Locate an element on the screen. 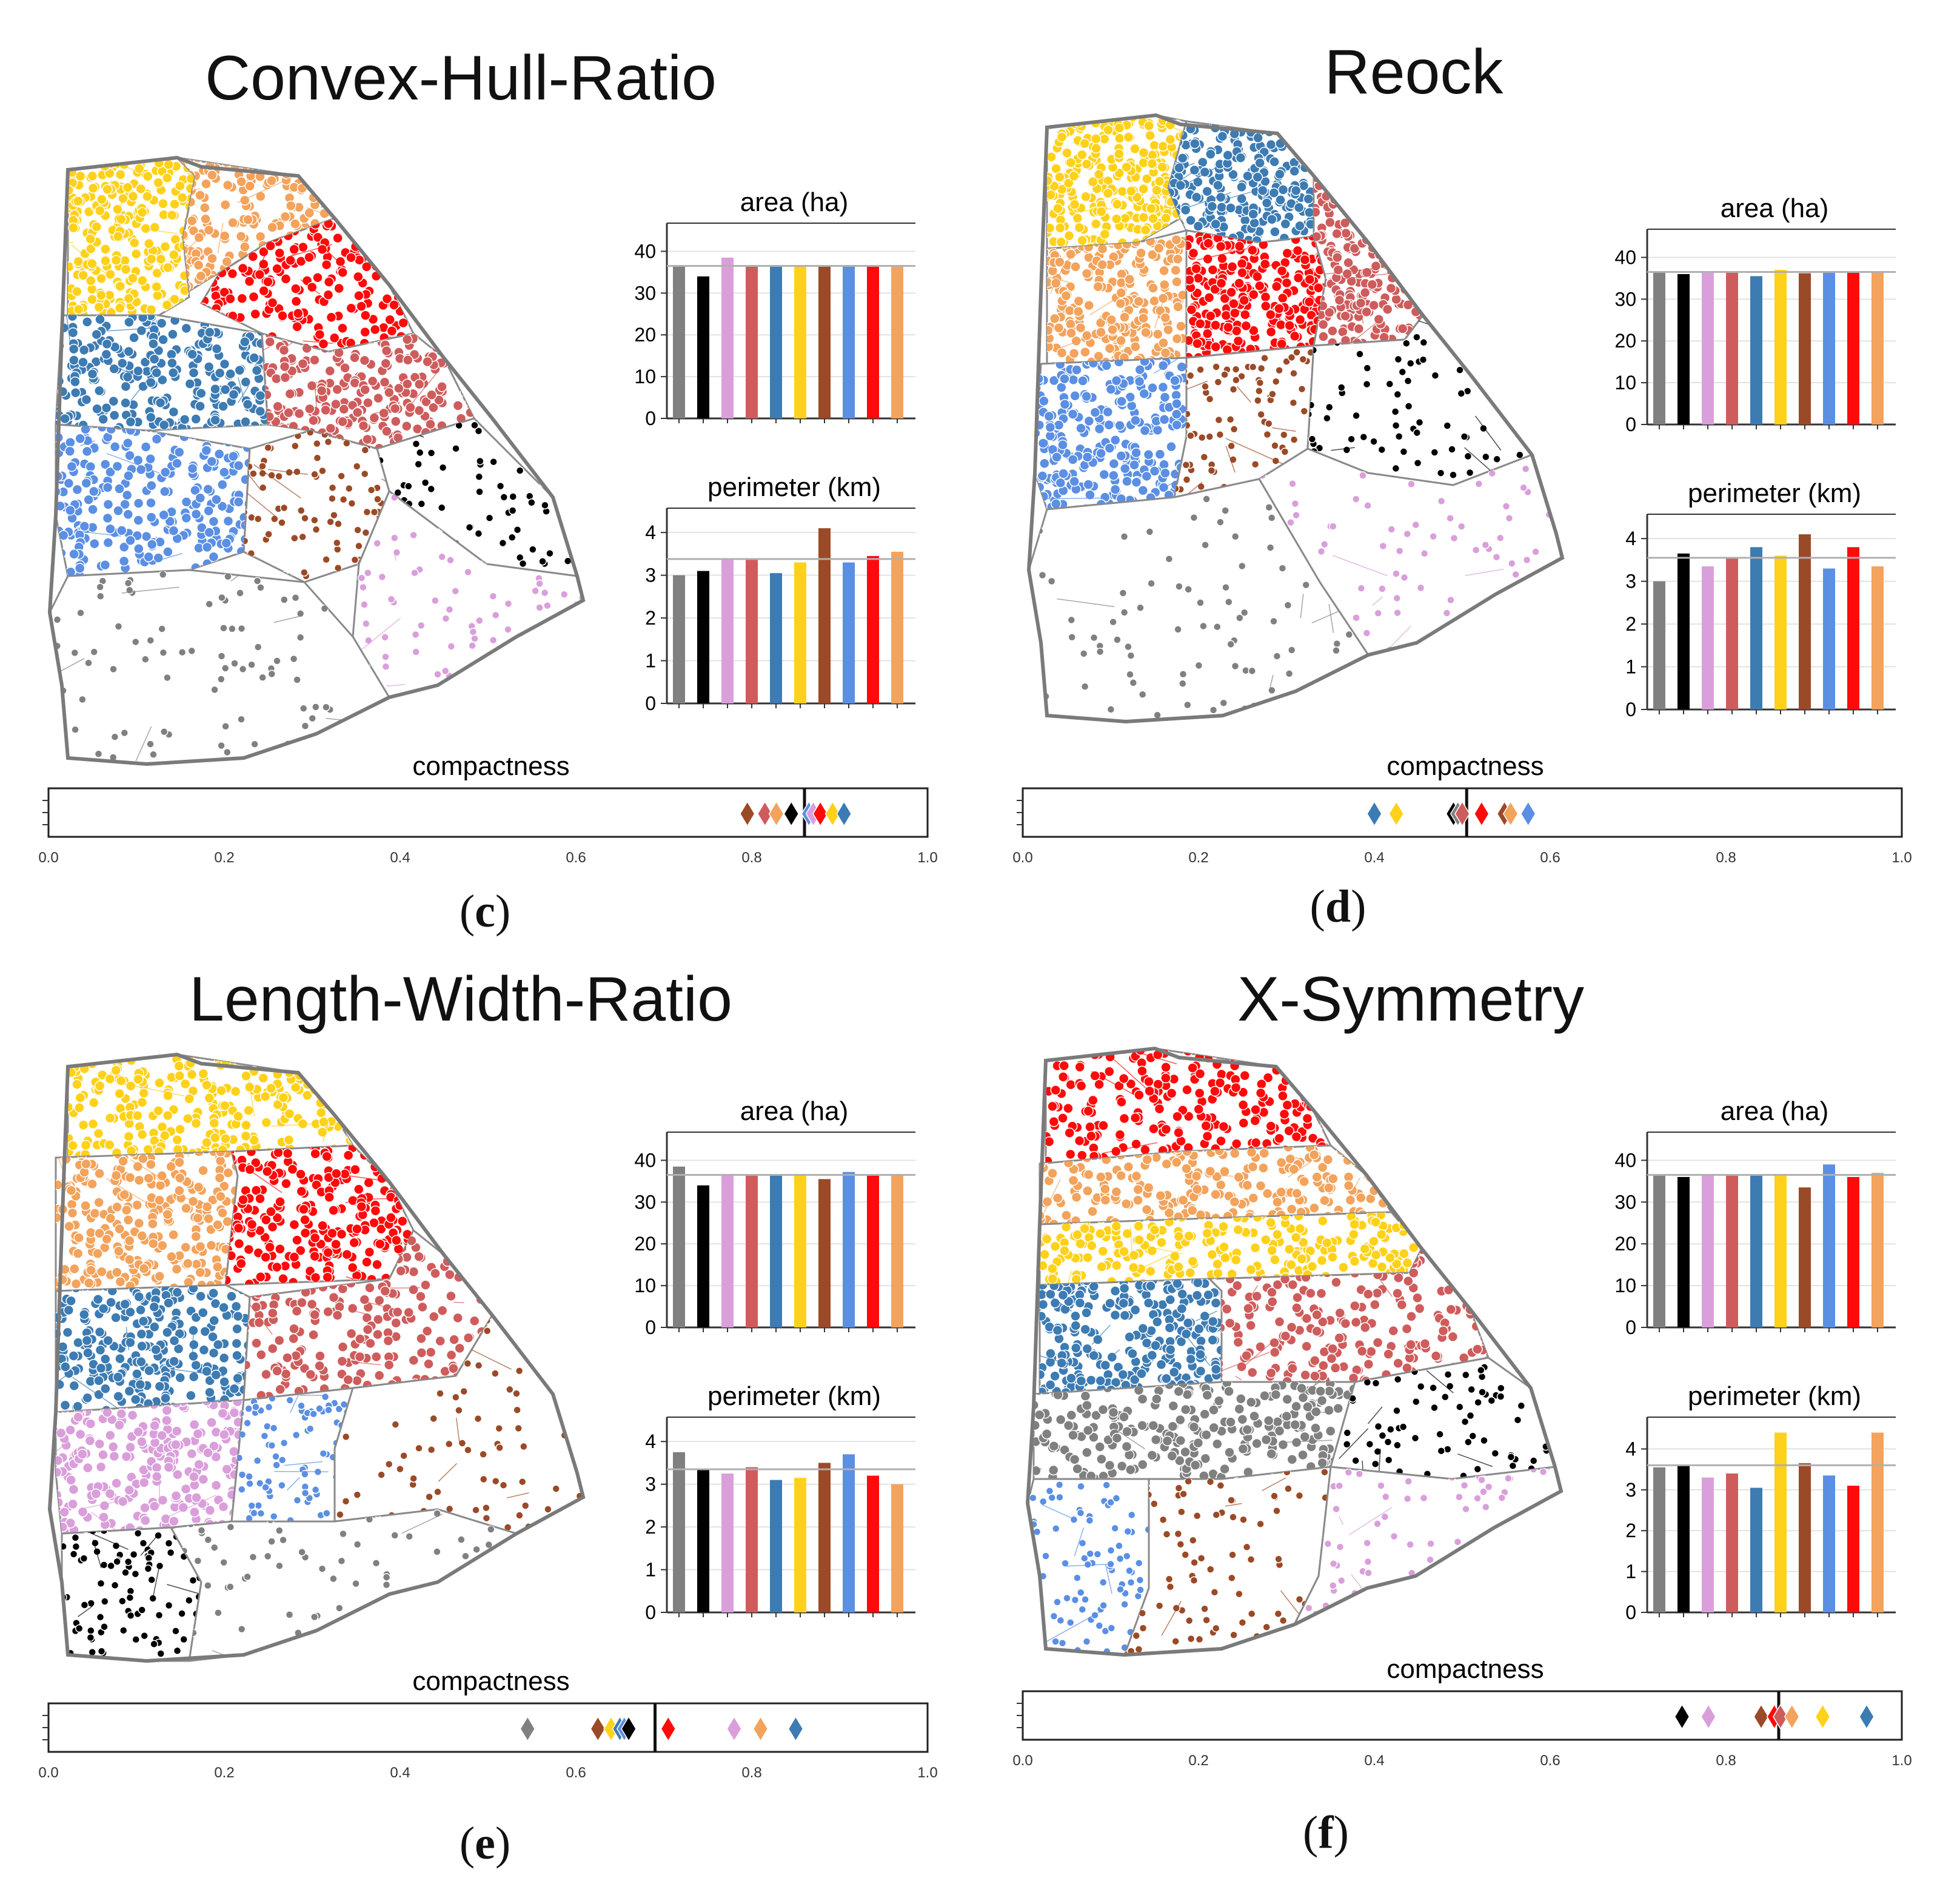 The image size is (1960, 1878). district-map is located at coordinates (316, 1358).